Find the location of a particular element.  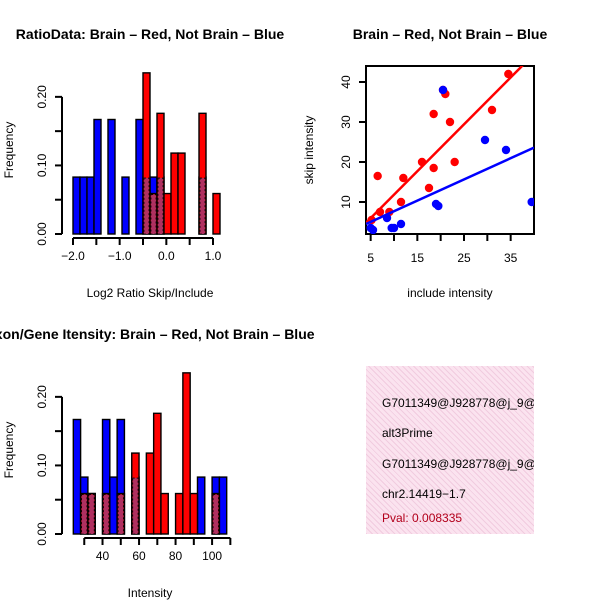

scatter-content is located at coordinates (450, 150).